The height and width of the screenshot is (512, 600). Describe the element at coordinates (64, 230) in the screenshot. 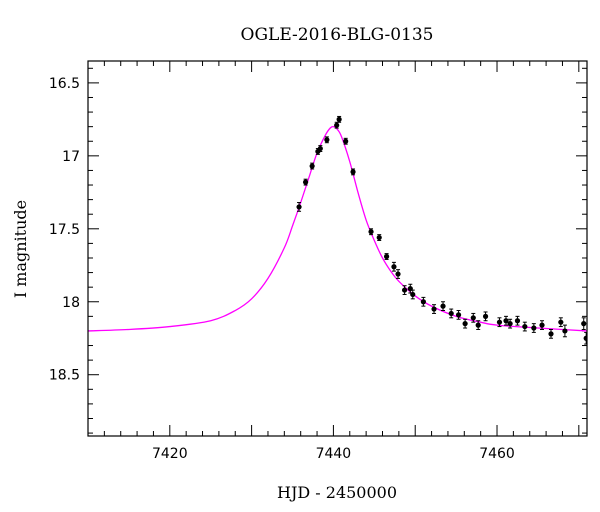

I see `y-tick-label: 17.5` at that location.